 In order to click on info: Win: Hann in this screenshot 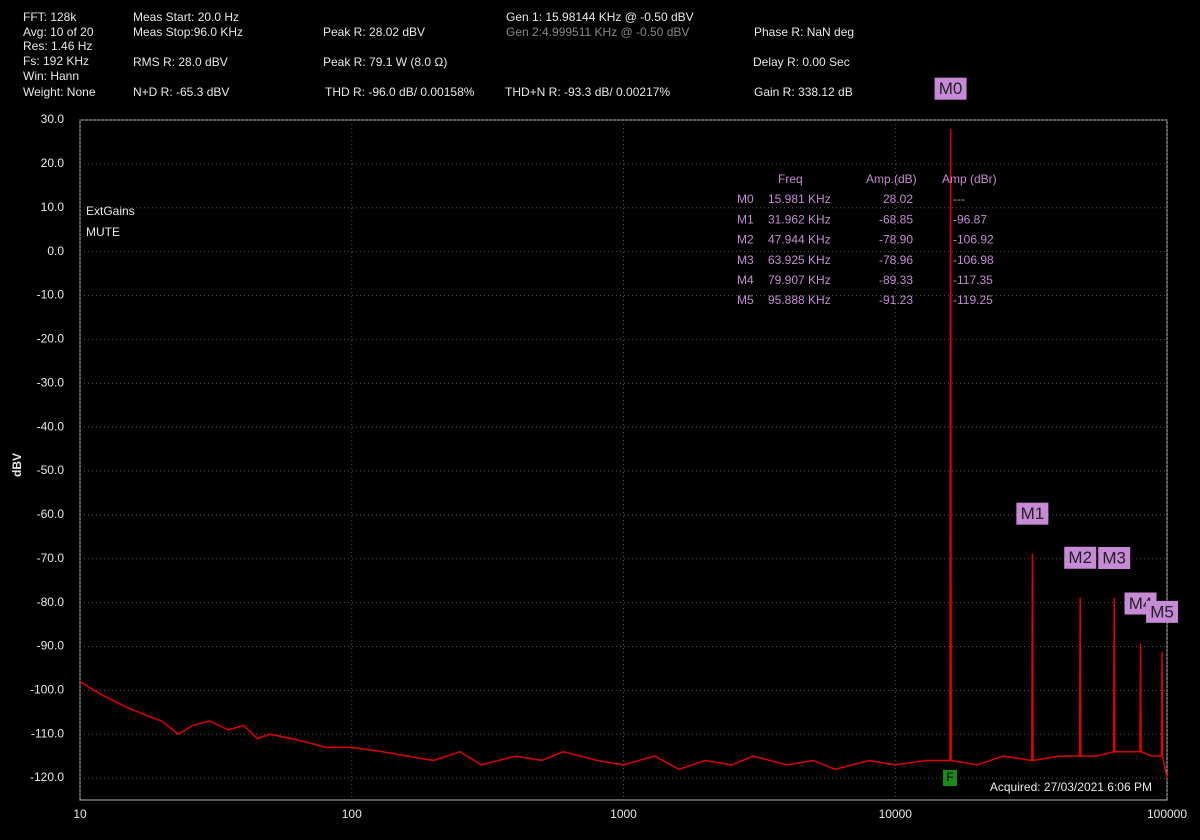, I will do `click(51, 76)`.